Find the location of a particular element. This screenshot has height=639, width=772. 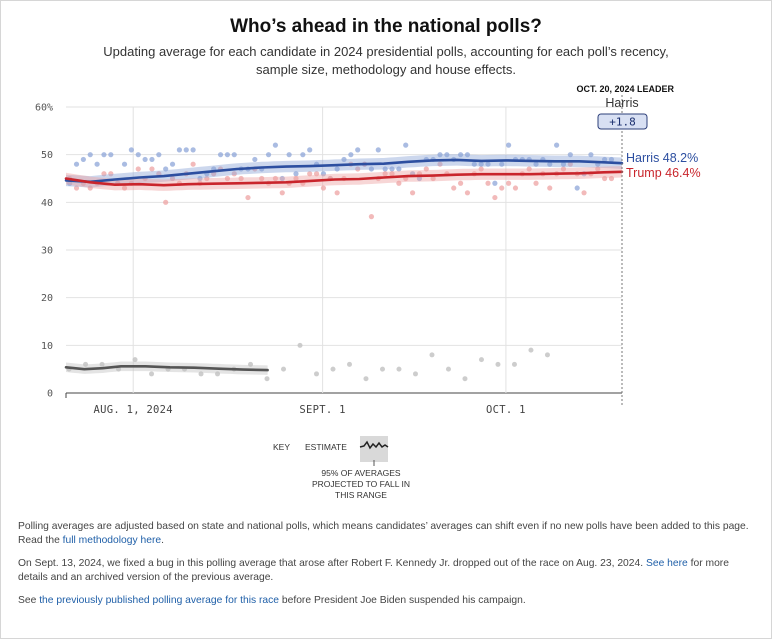

key-band-note-3: THIS RANGE is located at coordinates (361, 495).